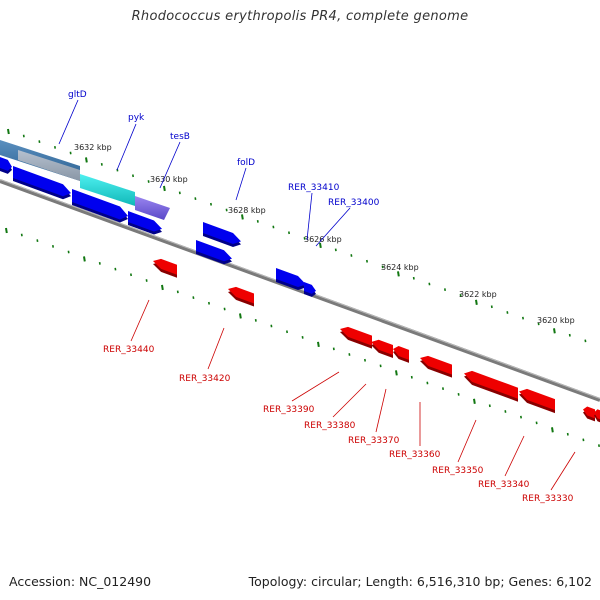 The image size is (600, 600). What do you see at coordinates (556, 320) in the screenshot?
I see `scale-label: 3620 kbp` at bounding box center [556, 320].